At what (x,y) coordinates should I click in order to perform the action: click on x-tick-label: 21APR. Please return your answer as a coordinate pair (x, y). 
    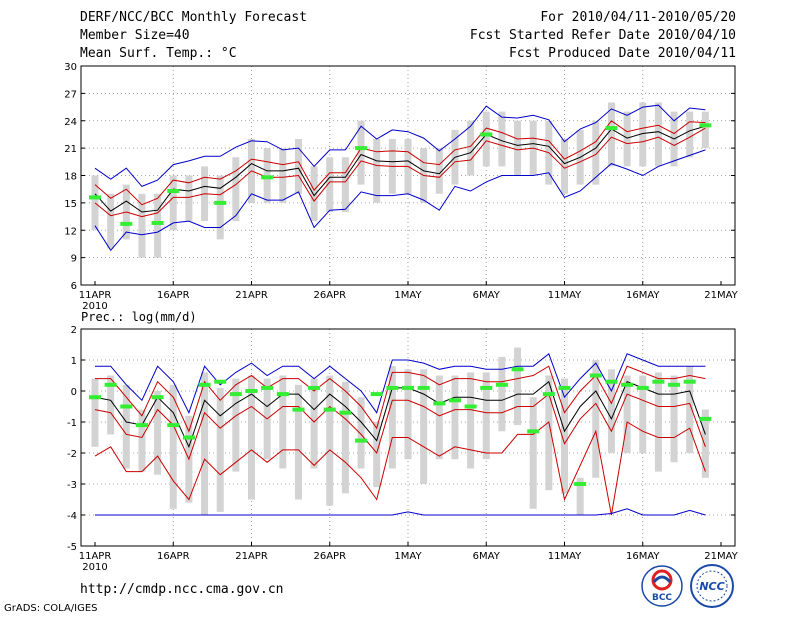
    Looking at the image, I should click on (251, 295).